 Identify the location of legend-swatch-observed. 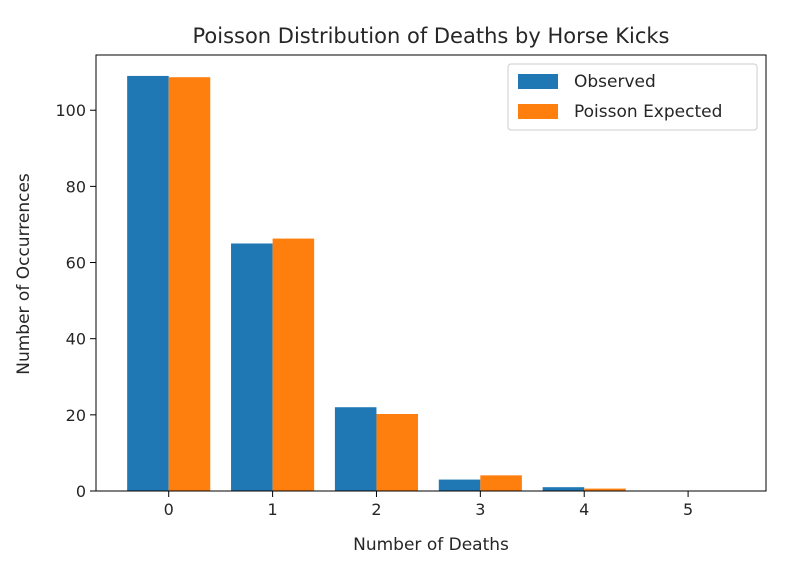
(538, 81).